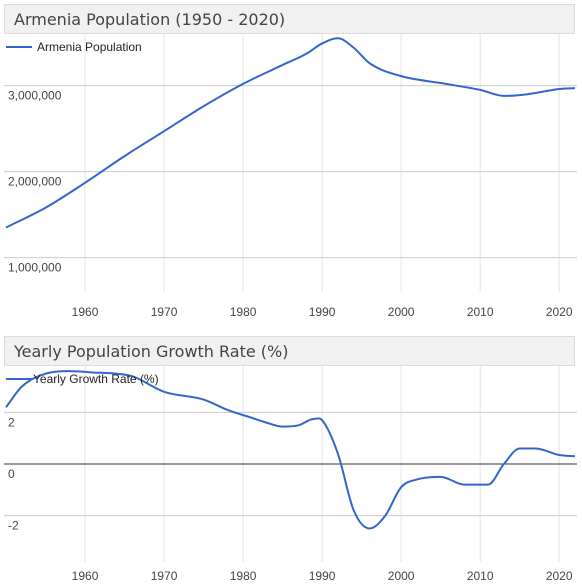 Image resolution: width=582 pixels, height=588 pixels. Describe the element at coordinates (401, 312) in the screenshot. I see `population-x-tick-label: 2000` at that location.